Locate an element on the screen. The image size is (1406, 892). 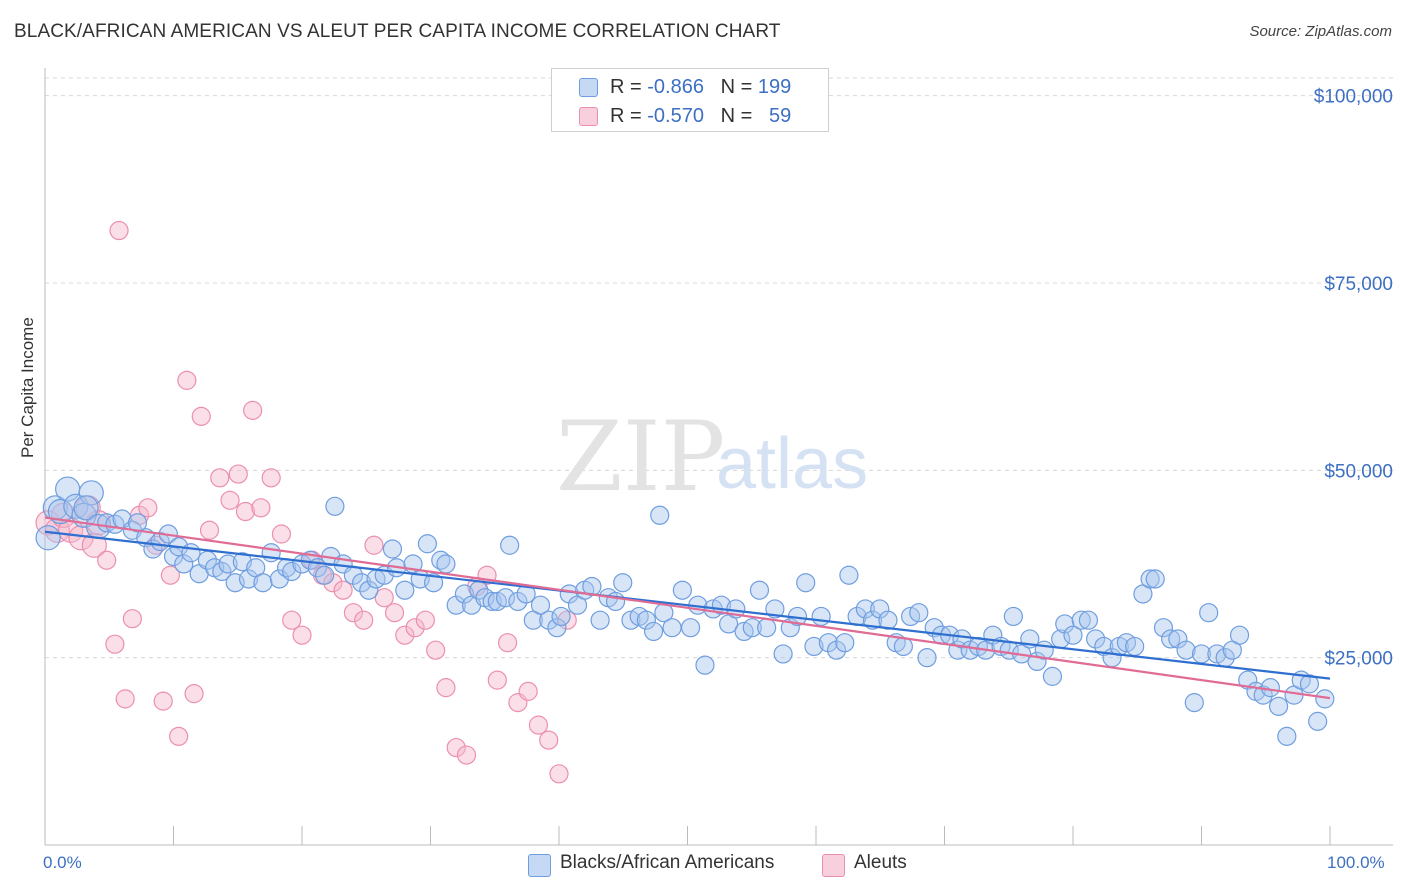
y-tick-label: $25,000 is located at coordinates (1358, 659).